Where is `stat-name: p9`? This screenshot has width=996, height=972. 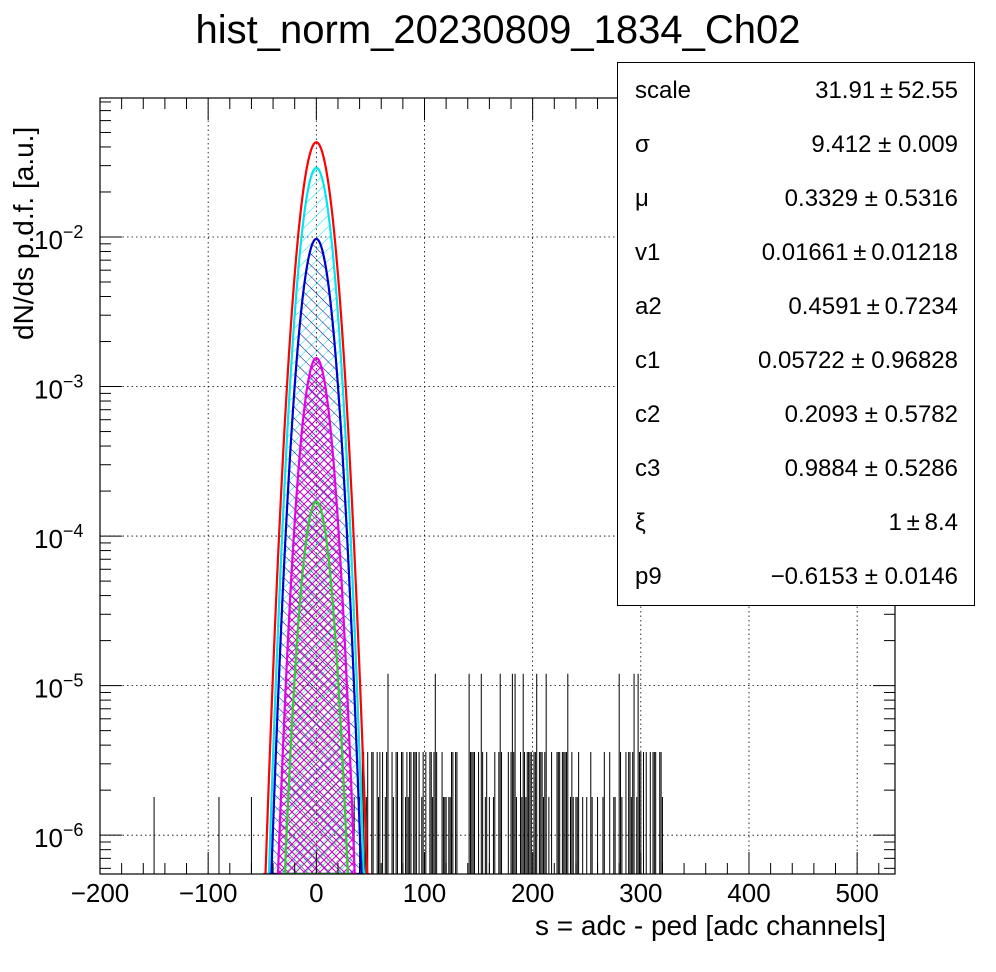 stat-name: p9 is located at coordinates (648, 576).